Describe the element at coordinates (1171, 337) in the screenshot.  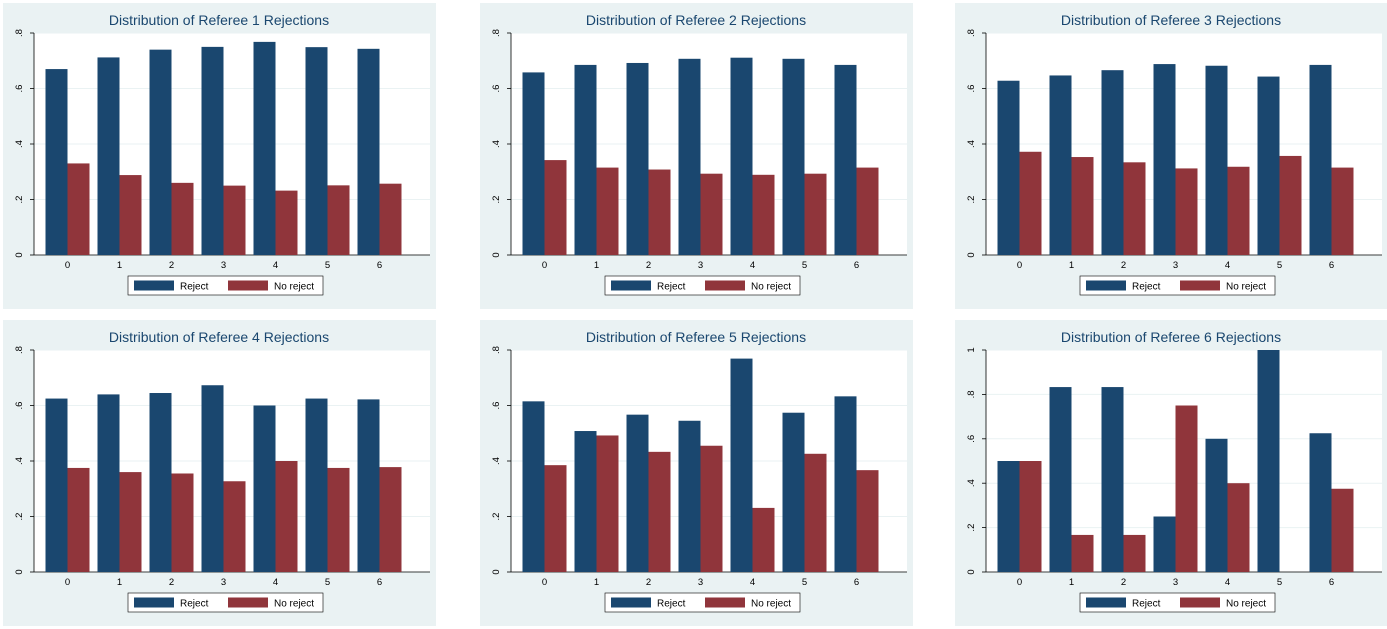
I see `chart-title: Distribution of Referee 6 Rejections` at that location.